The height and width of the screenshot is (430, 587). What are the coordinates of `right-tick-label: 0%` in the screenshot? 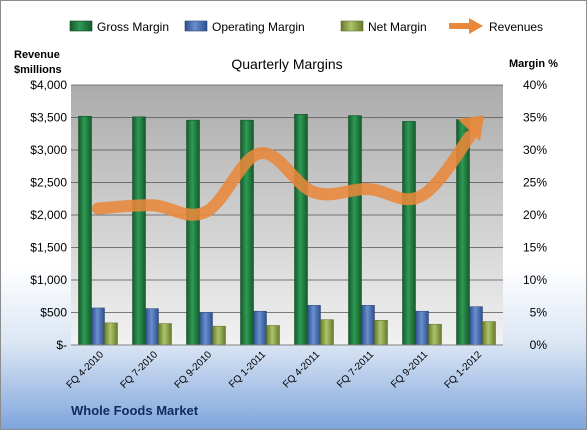 It's located at (539, 345).